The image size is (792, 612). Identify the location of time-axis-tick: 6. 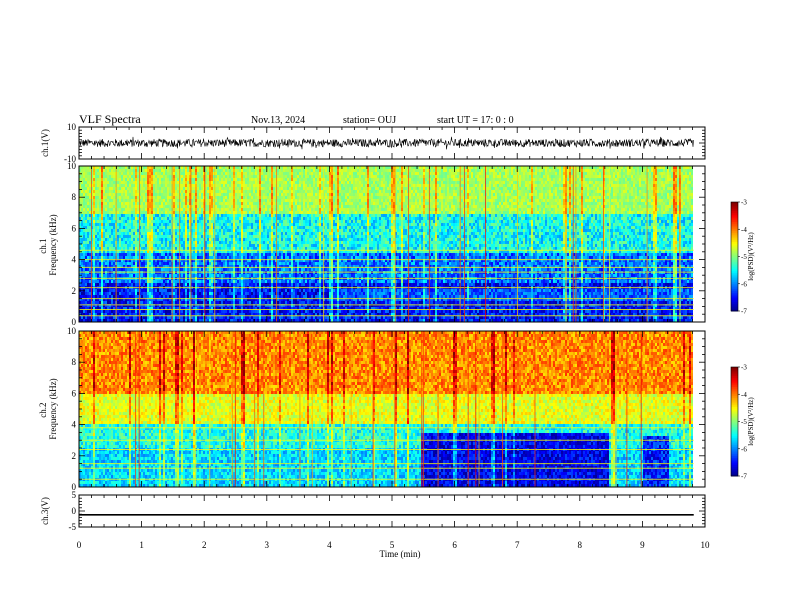
(454, 545).